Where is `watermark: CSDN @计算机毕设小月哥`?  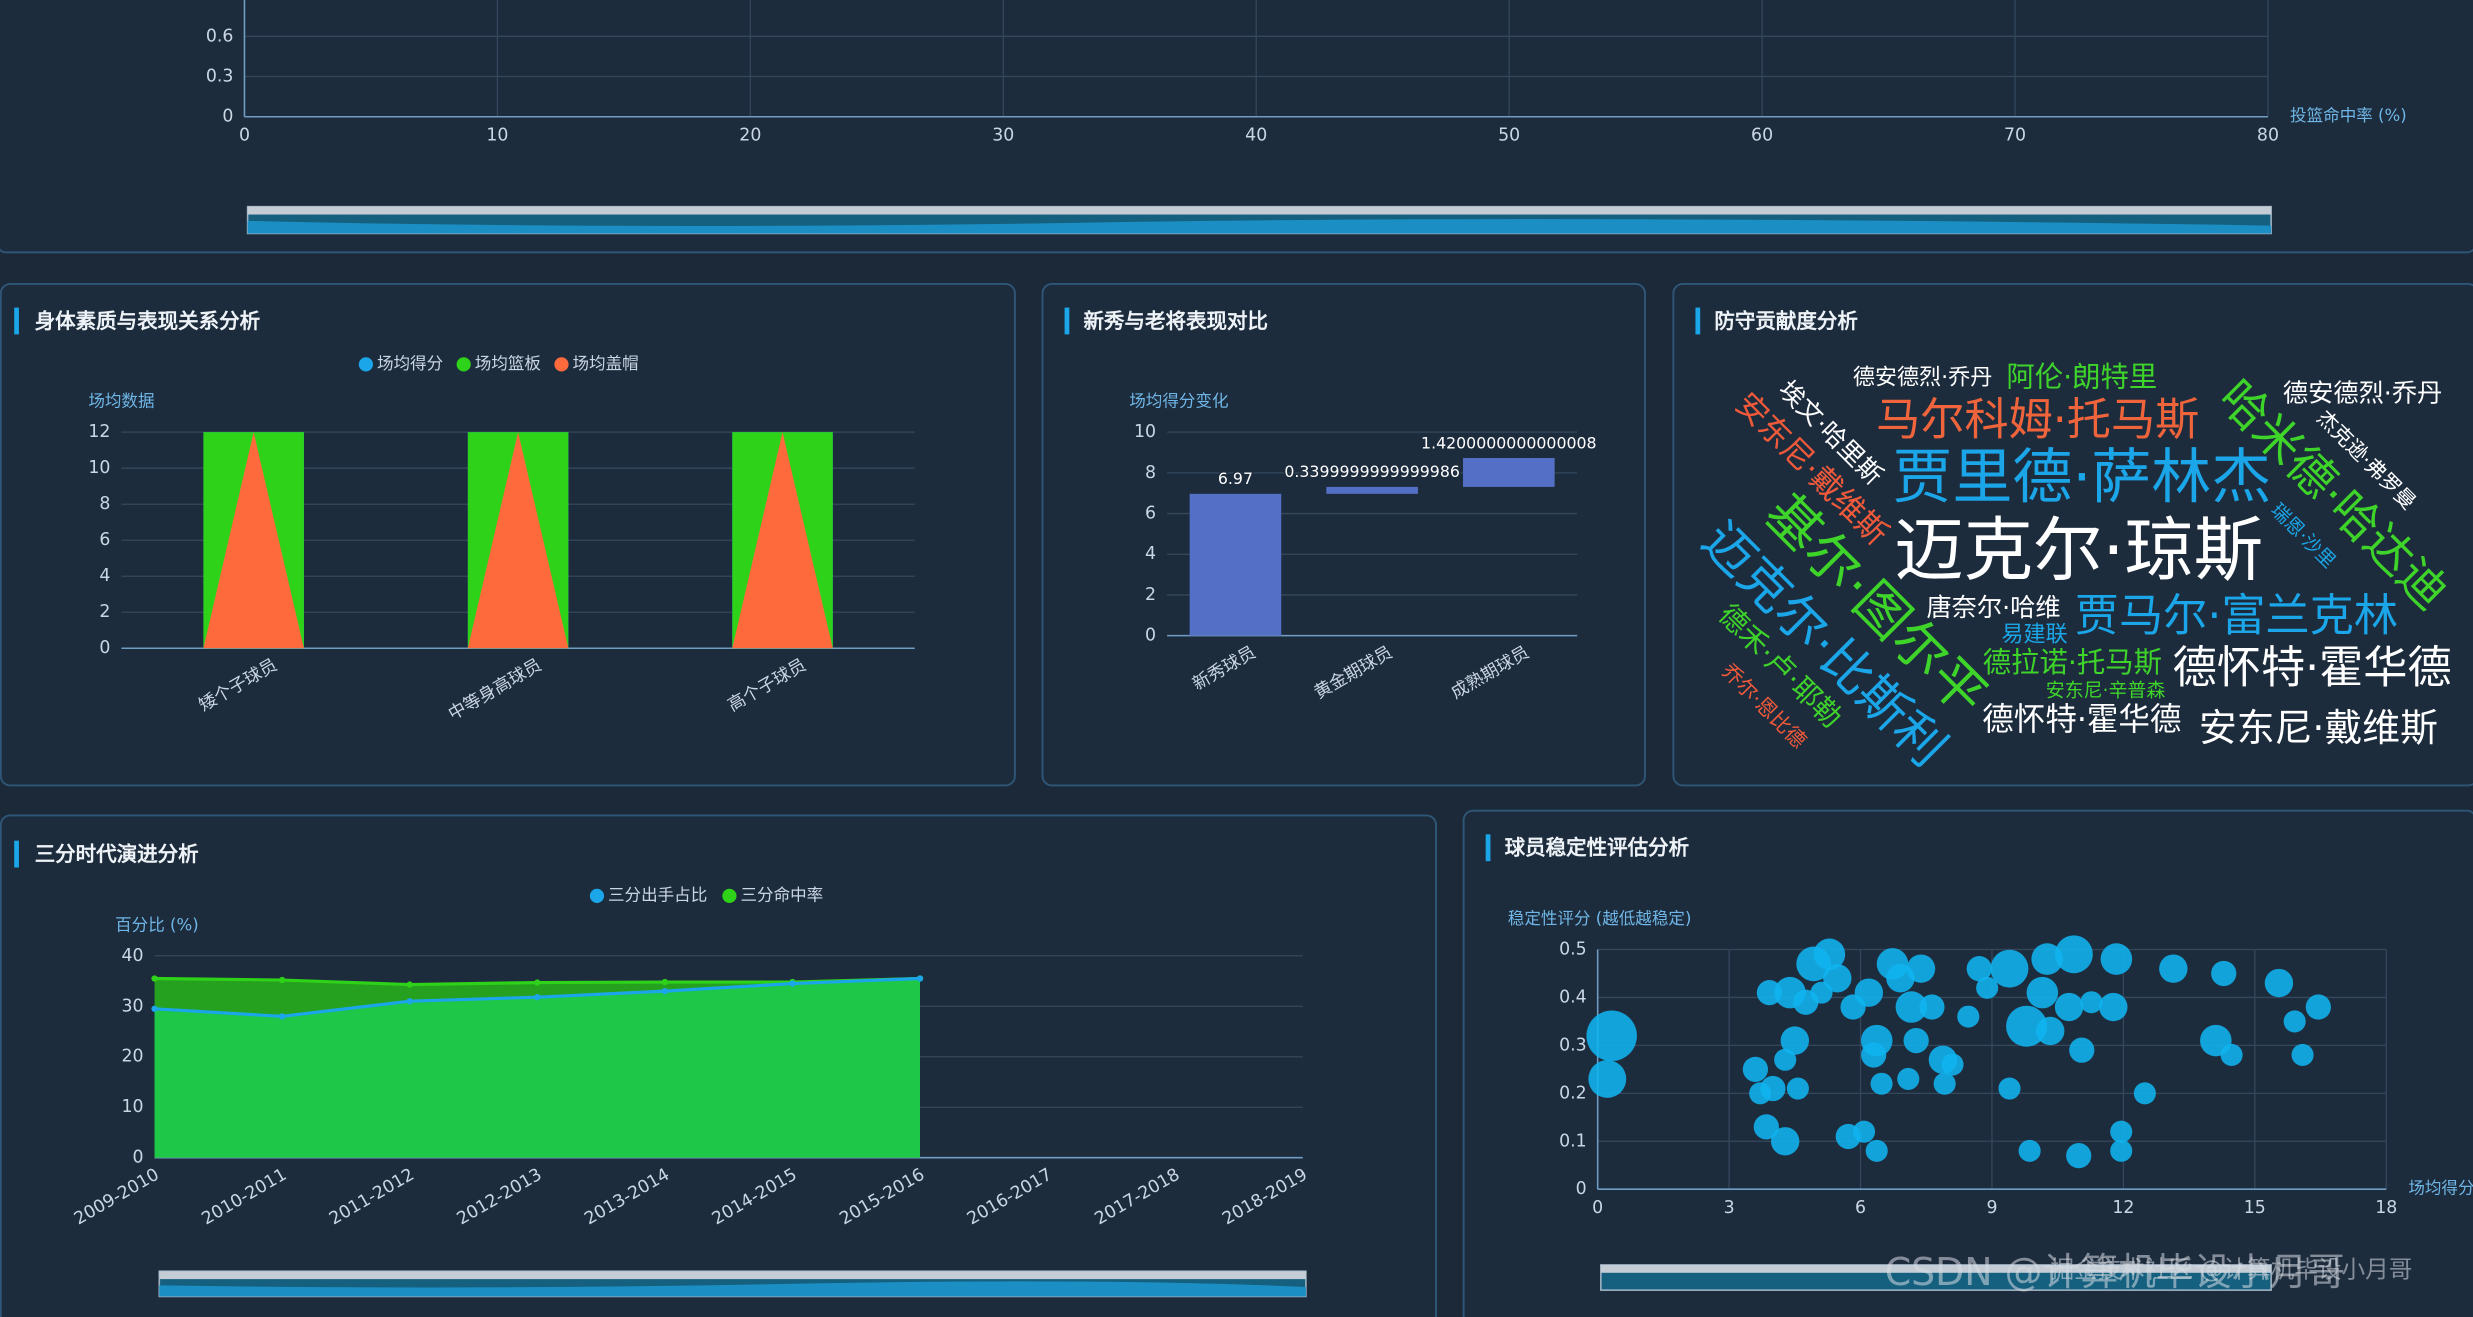
watermark: CSDN @计算机毕设小月哥 is located at coordinates (2115, 1272).